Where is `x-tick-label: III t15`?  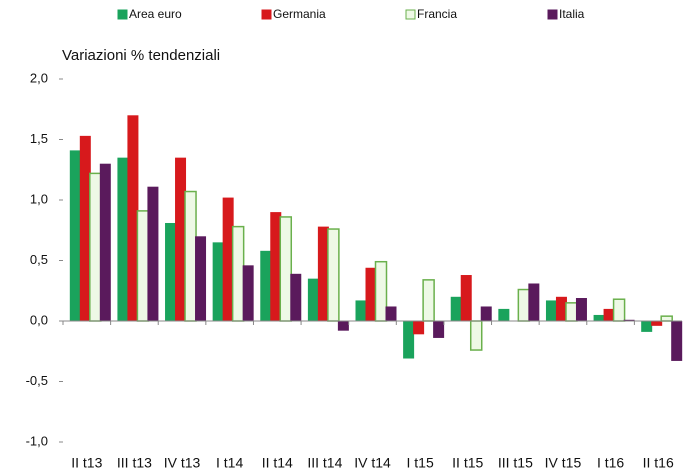
x-tick-label: III t15 is located at coordinates (515, 463).